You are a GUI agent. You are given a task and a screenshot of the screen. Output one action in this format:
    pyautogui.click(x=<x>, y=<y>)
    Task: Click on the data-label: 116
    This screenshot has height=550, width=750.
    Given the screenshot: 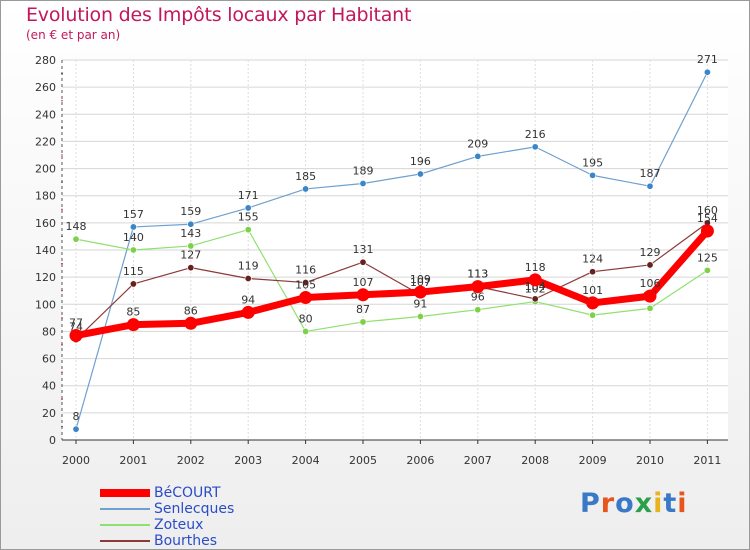 What is the action you would take?
    pyautogui.click(x=305, y=270)
    